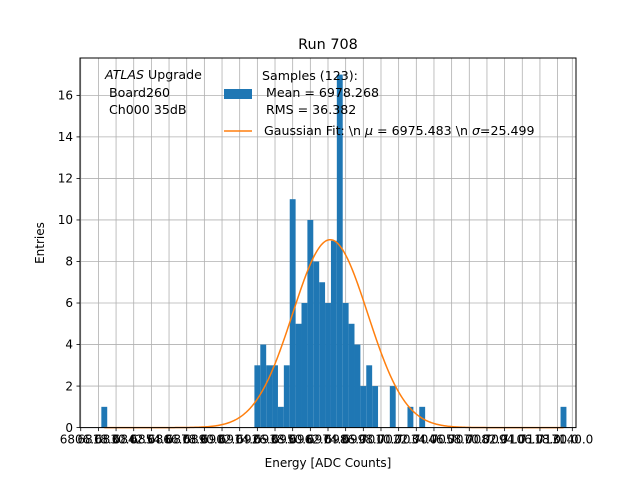  I want to click on x-tick-label-9: 6914.0, so click(240, 440).